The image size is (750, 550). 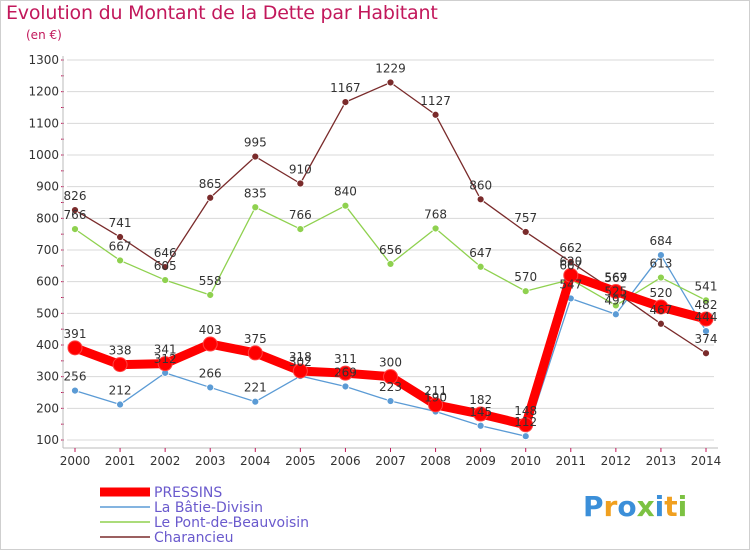 What do you see at coordinates (210, 461) in the screenshot?
I see `x-tick-label: 2003` at bounding box center [210, 461].